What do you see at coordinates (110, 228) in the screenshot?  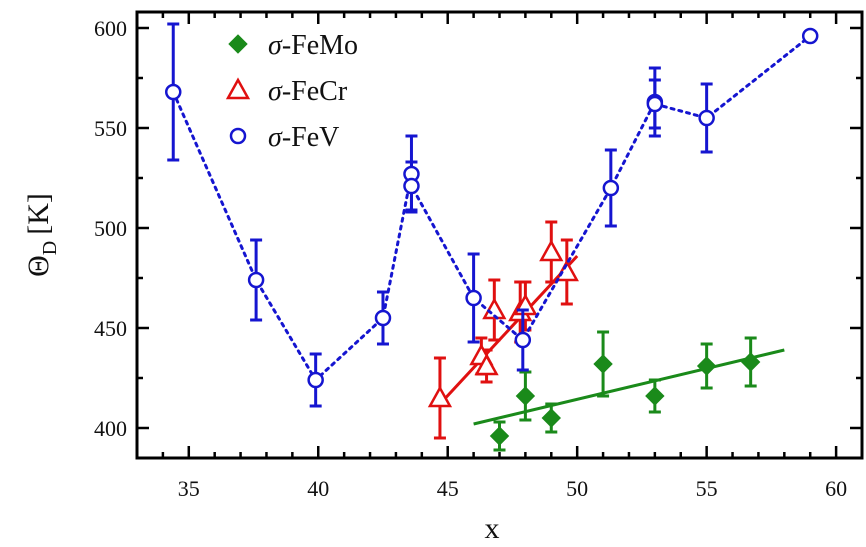 I see `y-tick-label: 500` at bounding box center [110, 228].